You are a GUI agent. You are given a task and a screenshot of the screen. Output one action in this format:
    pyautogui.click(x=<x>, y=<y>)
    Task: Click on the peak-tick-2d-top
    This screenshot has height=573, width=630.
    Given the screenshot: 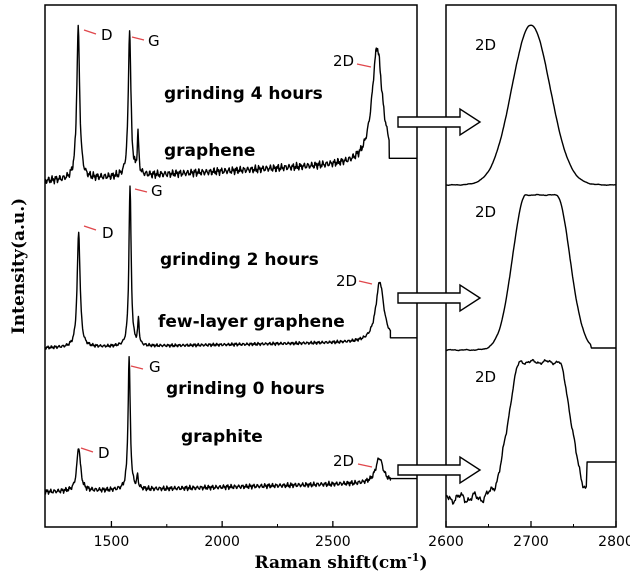 What is the action you would take?
    pyautogui.click(x=364, y=65)
    